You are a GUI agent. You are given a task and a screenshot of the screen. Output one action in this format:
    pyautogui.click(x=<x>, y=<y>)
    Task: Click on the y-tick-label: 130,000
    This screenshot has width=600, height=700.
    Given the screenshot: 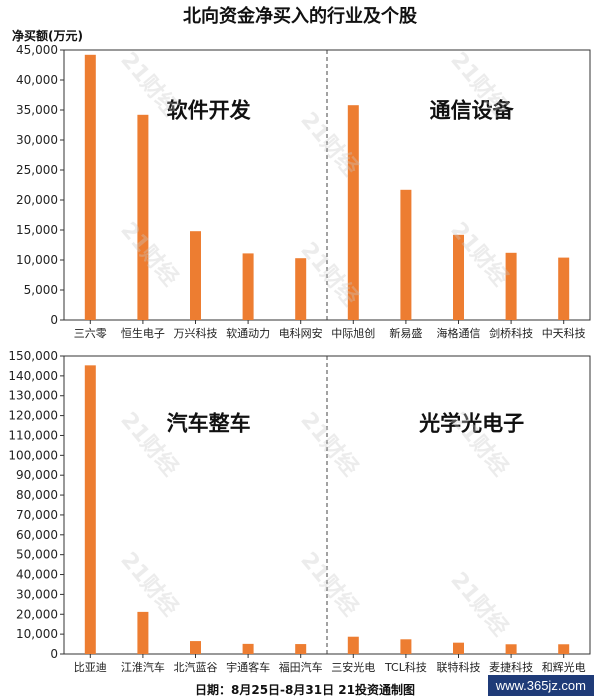 What is the action you would take?
    pyautogui.click(x=33, y=396)
    